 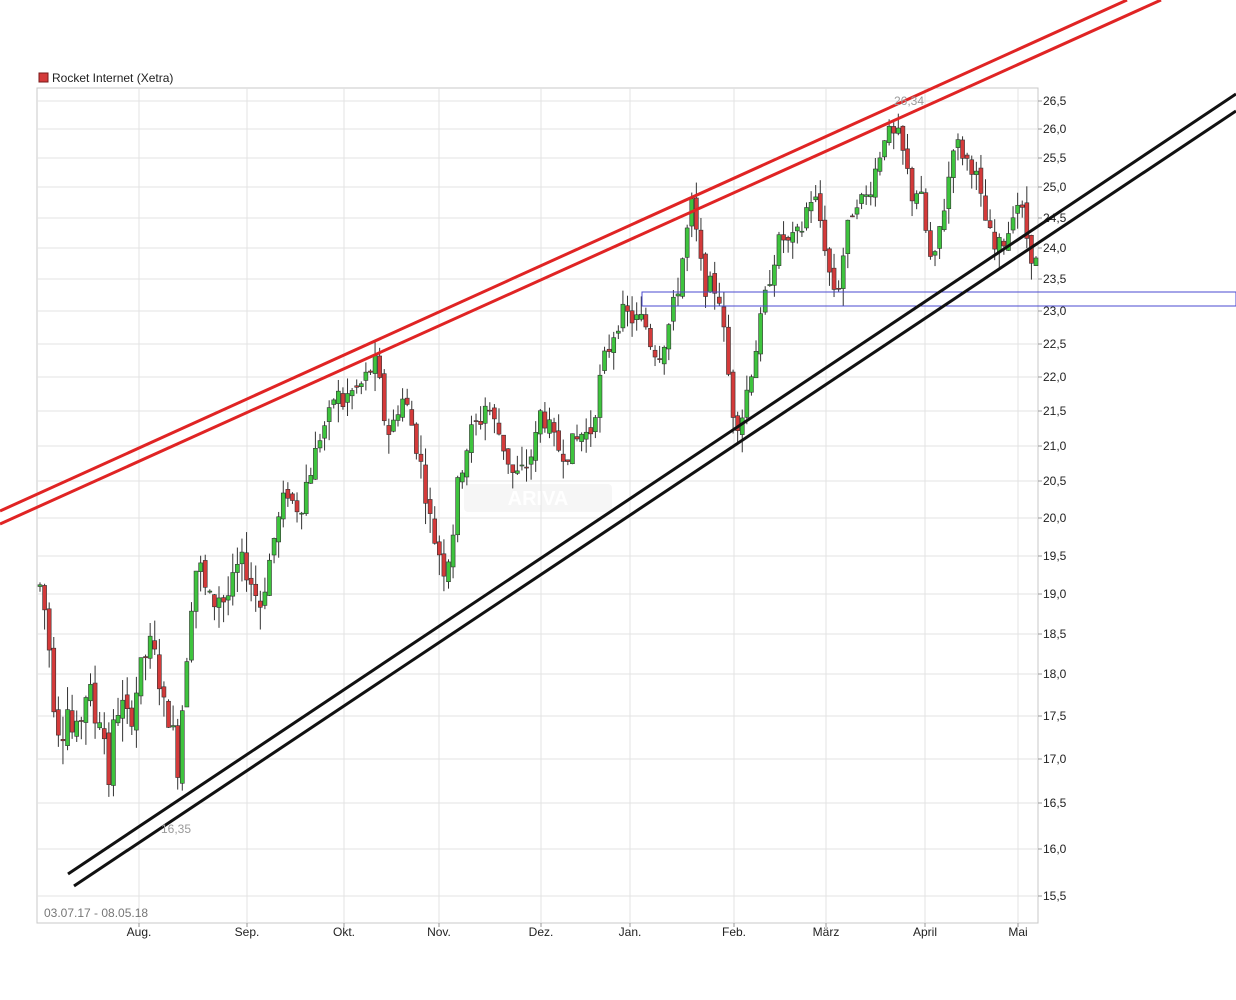 I want to click on x-tick-label: Jan., so click(x=630, y=932).